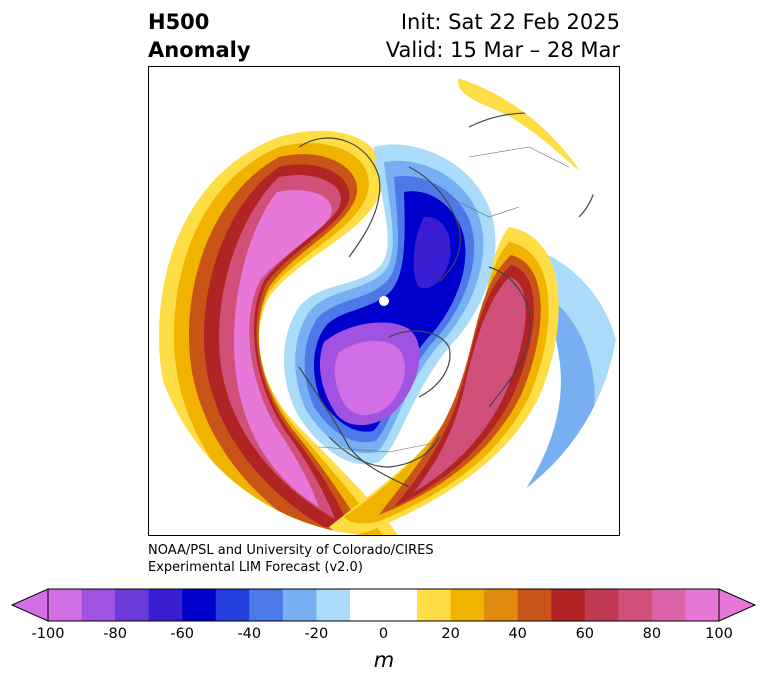 This screenshot has height=686, width=768. What do you see at coordinates (48, 634) in the screenshot?
I see `colorbar-tick-label: -100` at bounding box center [48, 634].